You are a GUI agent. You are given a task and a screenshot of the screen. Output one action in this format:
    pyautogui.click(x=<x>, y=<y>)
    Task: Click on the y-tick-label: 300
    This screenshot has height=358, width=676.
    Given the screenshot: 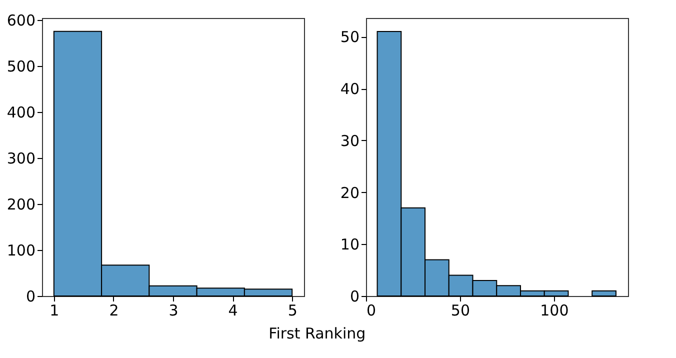 What is the action you would take?
    pyautogui.click(x=21, y=158)
    